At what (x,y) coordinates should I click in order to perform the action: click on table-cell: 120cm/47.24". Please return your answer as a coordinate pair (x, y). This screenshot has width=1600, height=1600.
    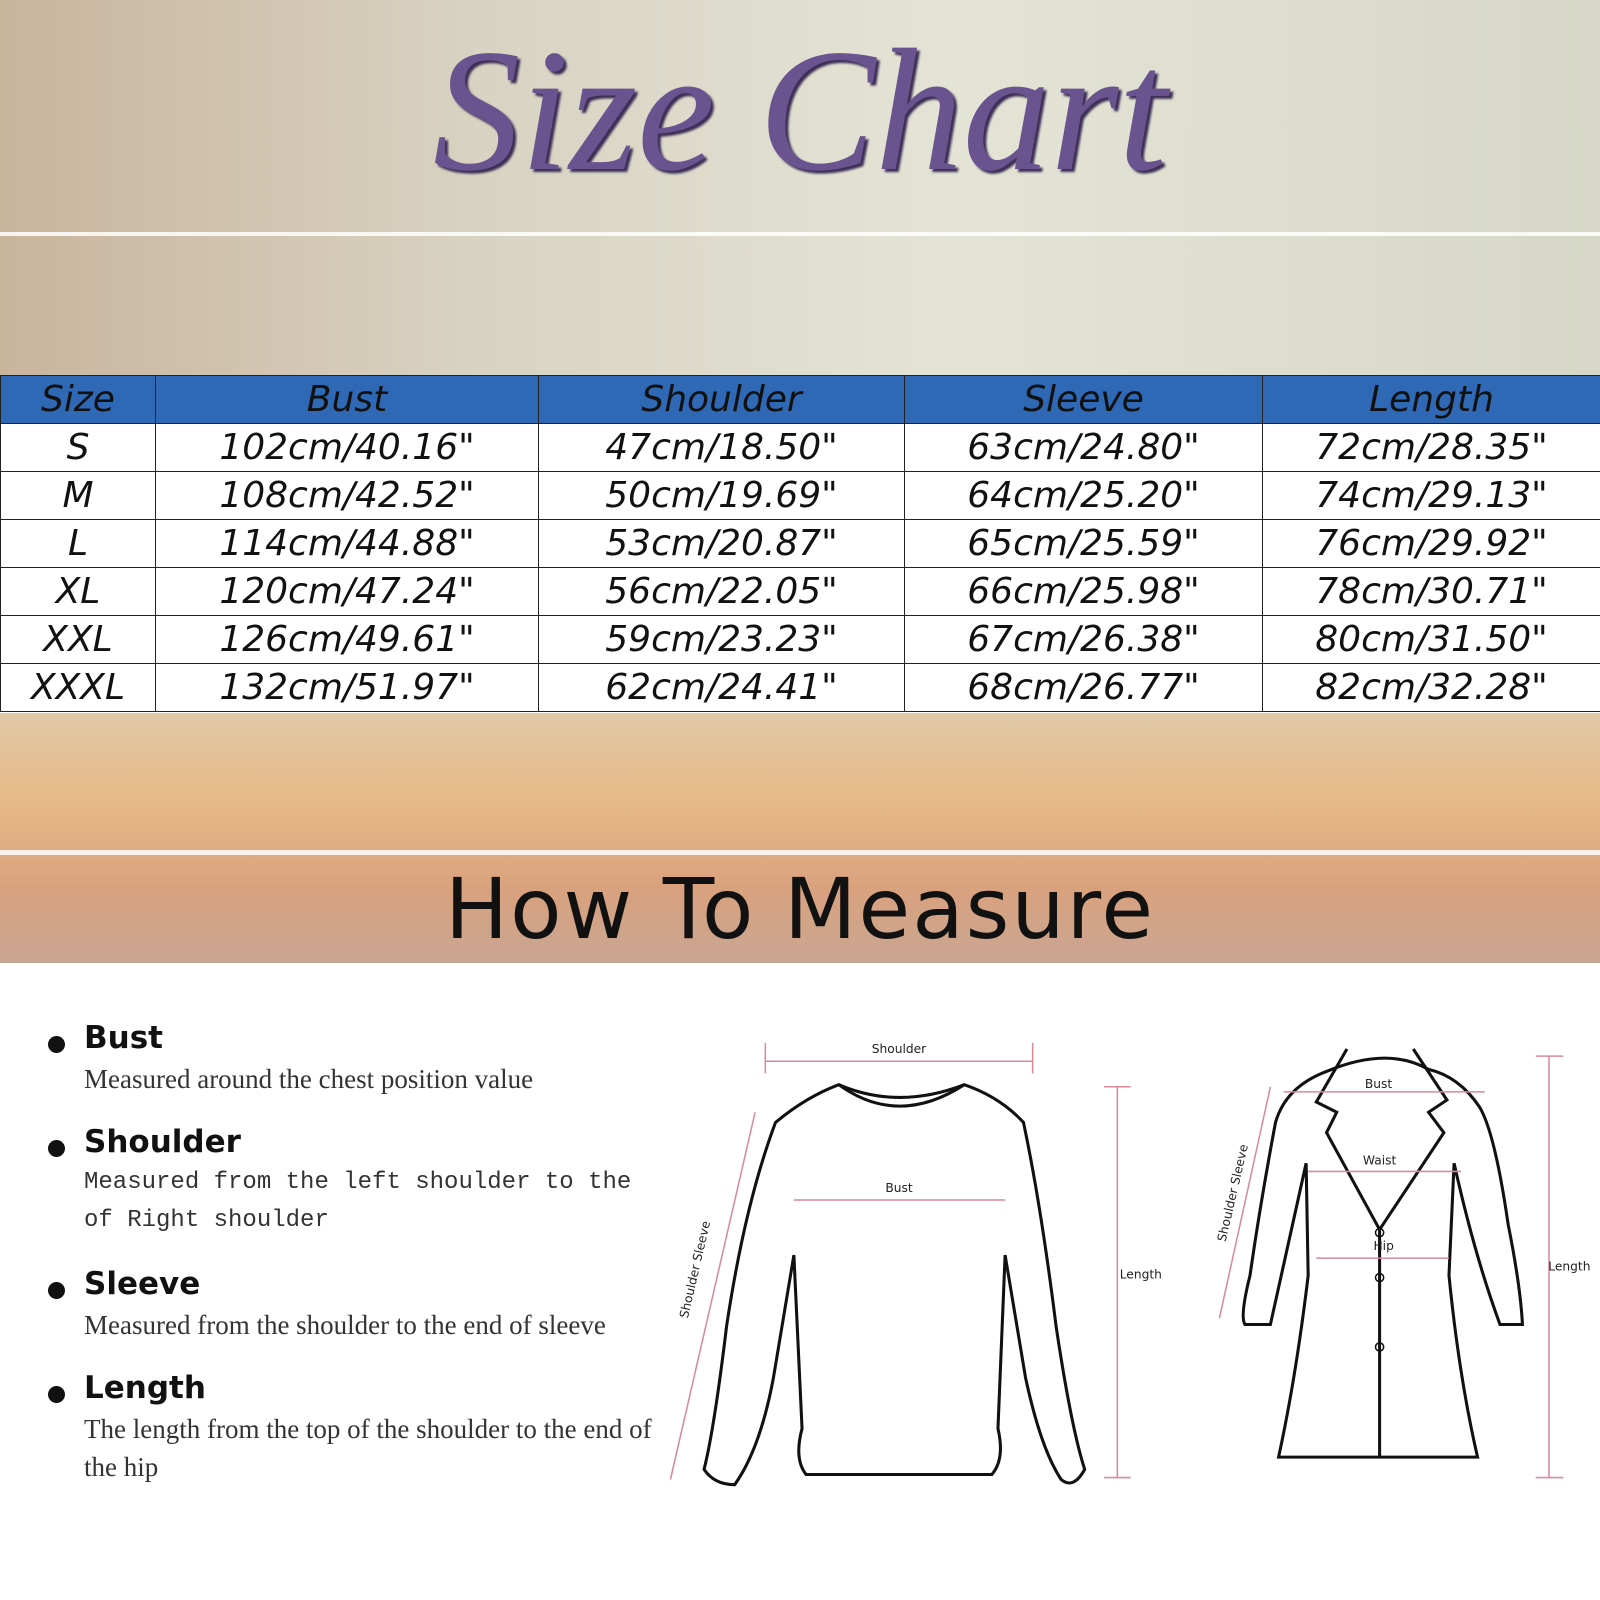
    Looking at the image, I should click on (347, 591).